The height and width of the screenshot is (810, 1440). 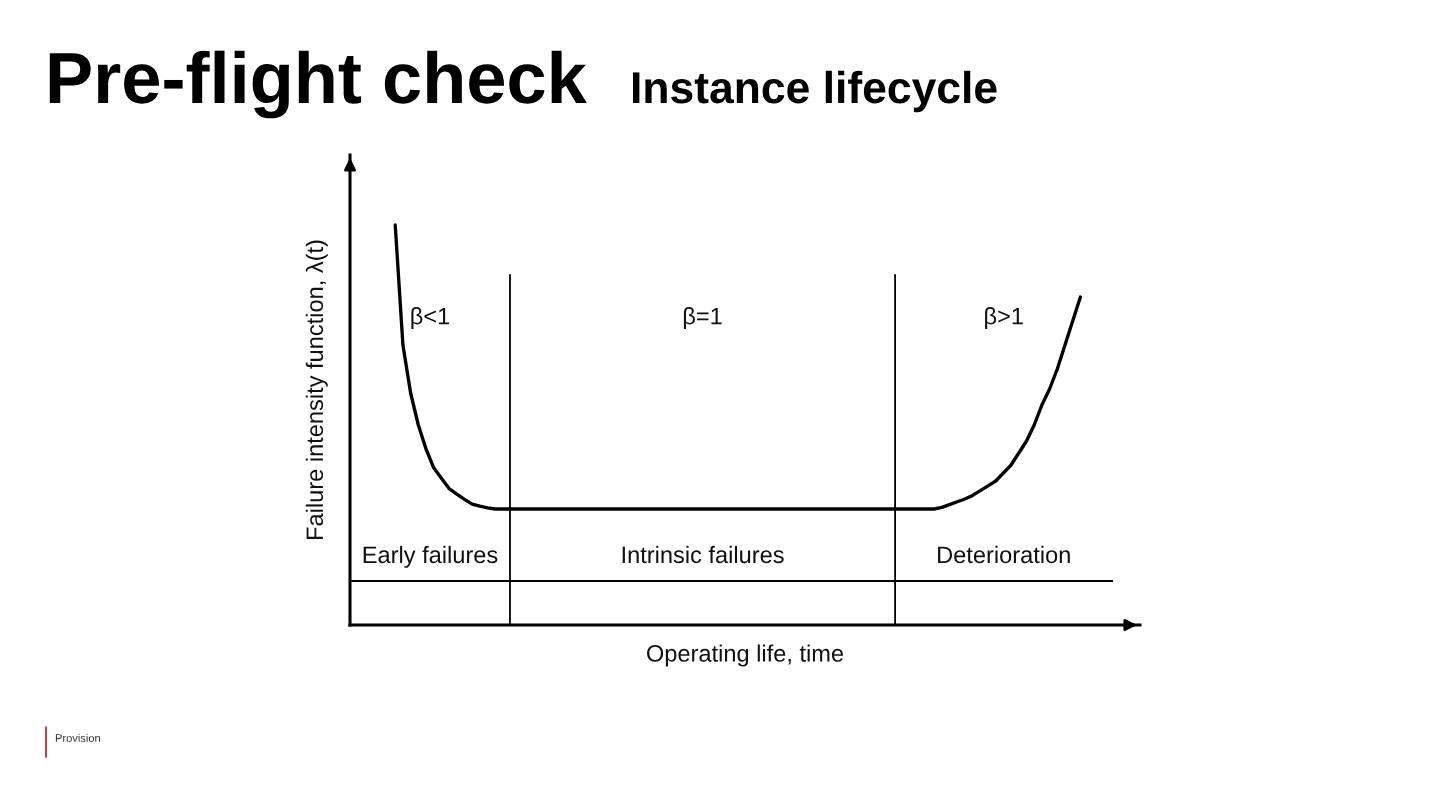 I want to click on x-axis-title: Operating life, time, so click(x=745, y=655).